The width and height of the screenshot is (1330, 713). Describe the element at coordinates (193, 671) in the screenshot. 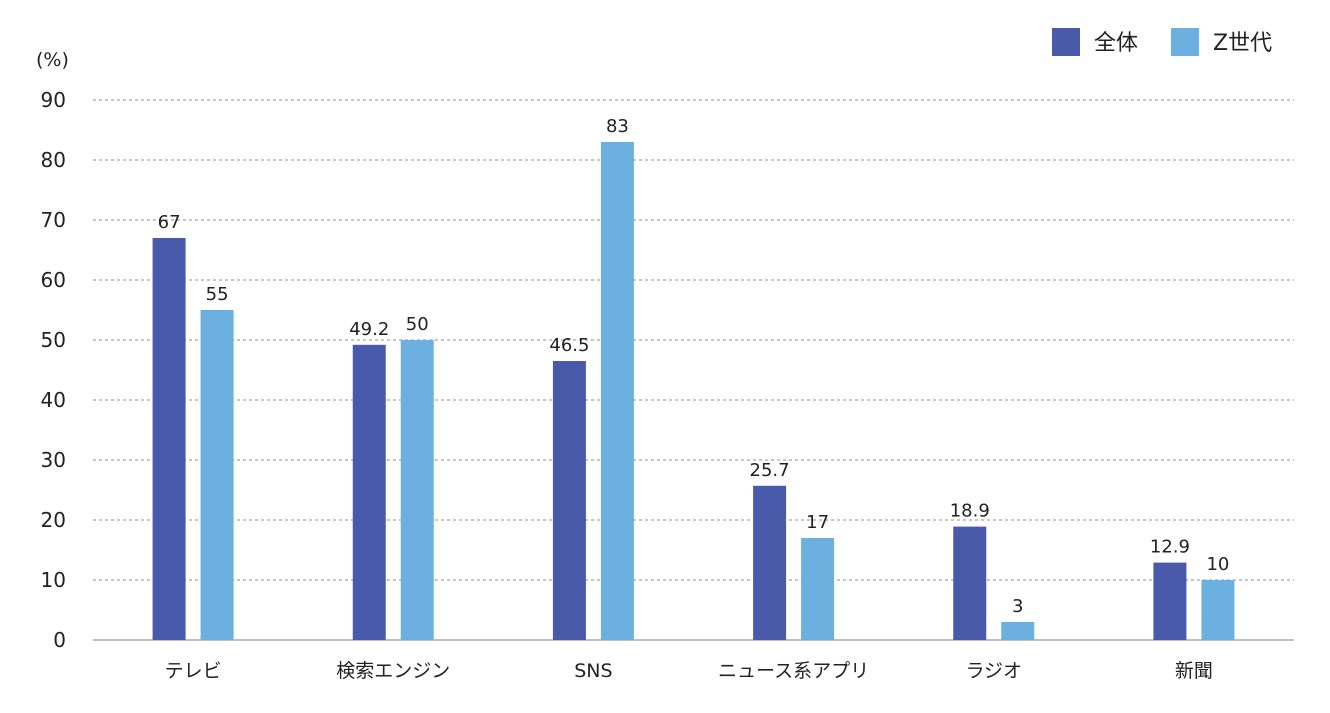

I see `x-category-label: テレビ` at that location.